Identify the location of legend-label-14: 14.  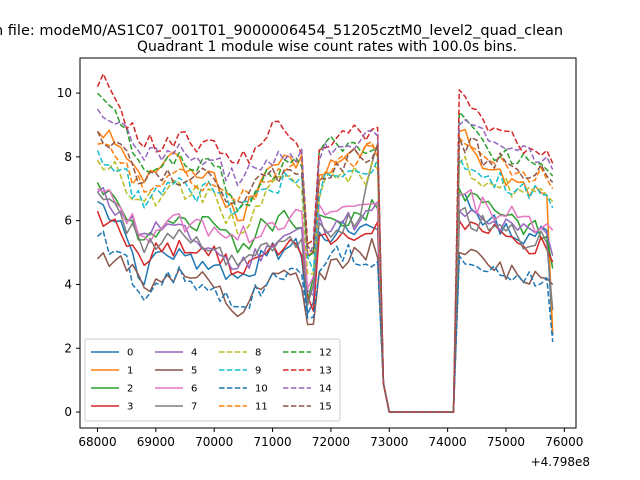
(325, 389).